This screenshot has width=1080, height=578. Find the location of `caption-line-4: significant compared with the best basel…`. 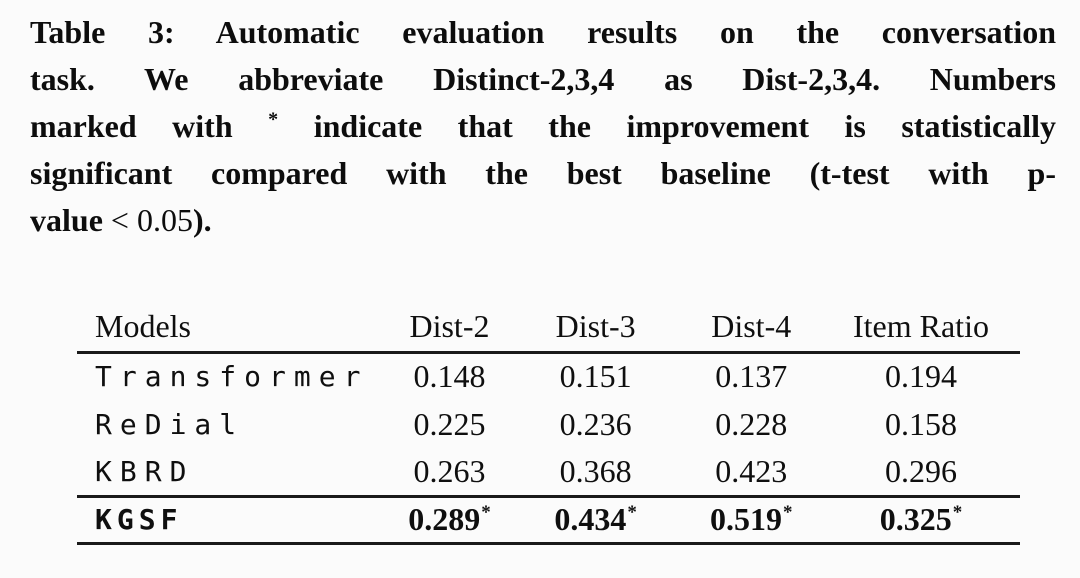

caption-line-4: significant compared with the best basel… is located at coordinates (543, 173).